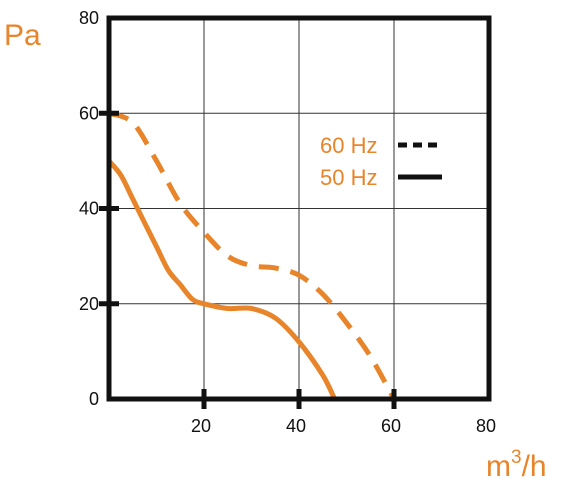  Describe the element at coordinates (89, 113) in the screenshot. I see `y-tick-label: 60` at that location.